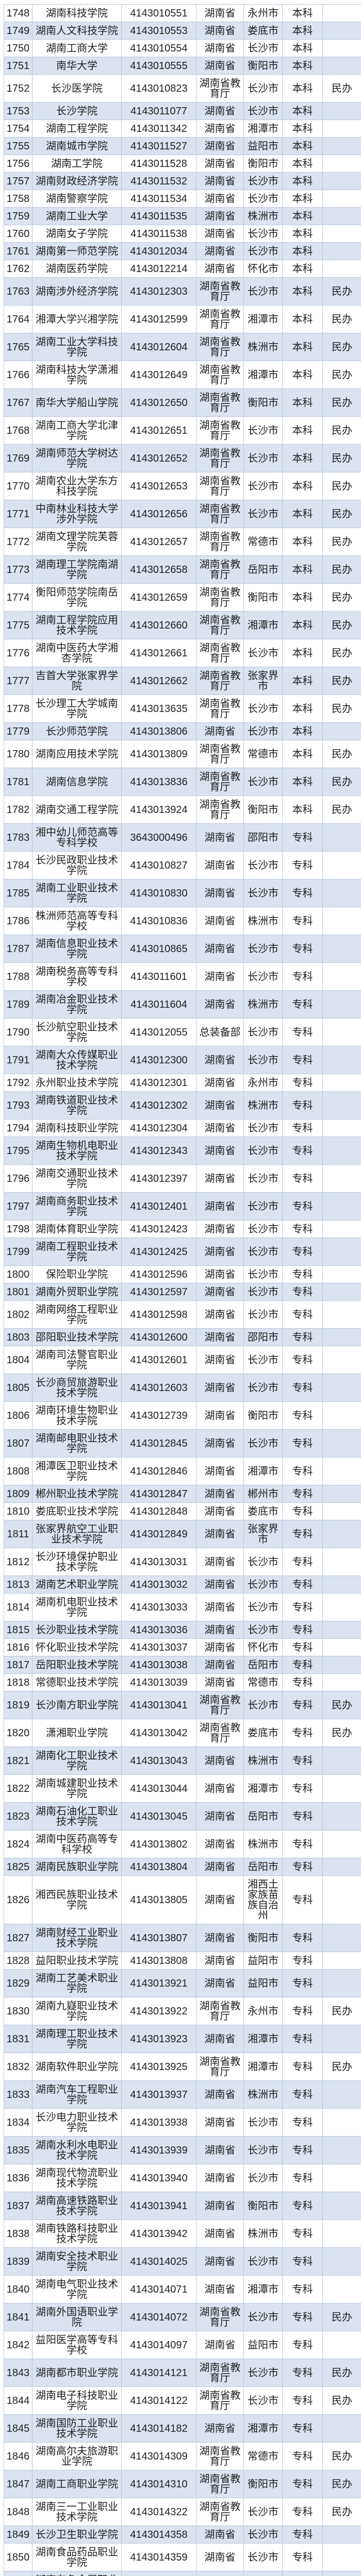 Image resolution: width=361 pixels, height=2576 pixels. What do you see at coordinates (158, 625) in the screenshot?
I see `cell-school-code: 4143012660` at bounding box center [158, 625].